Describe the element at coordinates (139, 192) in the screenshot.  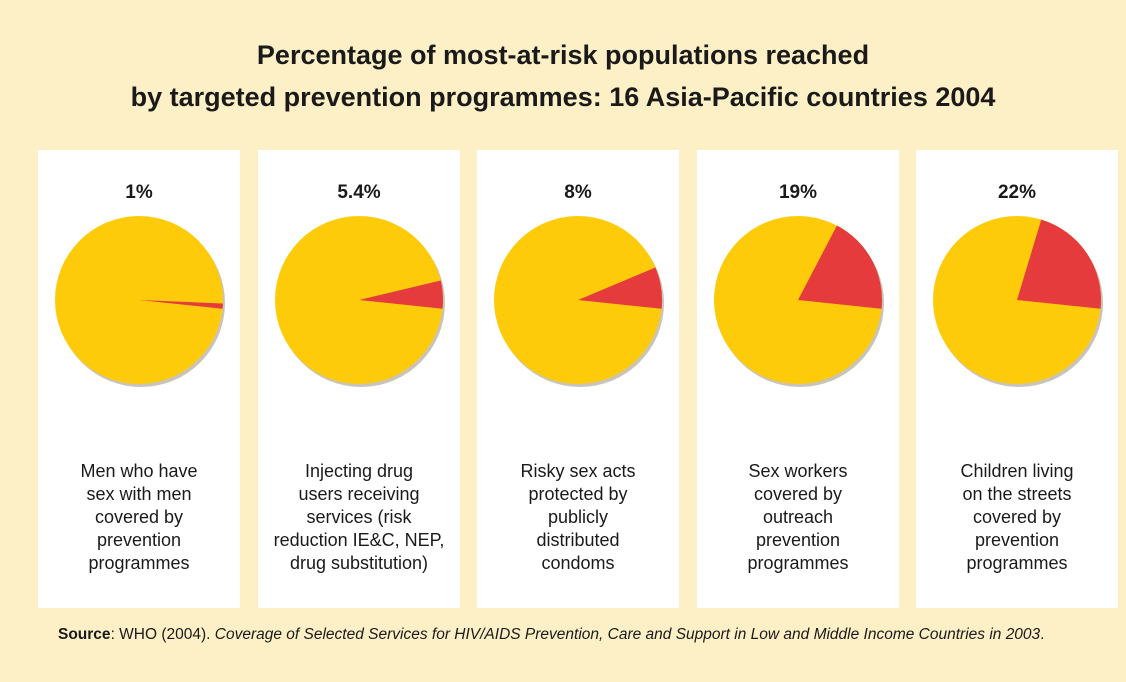
I see `pie-value-label: 1%` at that location.